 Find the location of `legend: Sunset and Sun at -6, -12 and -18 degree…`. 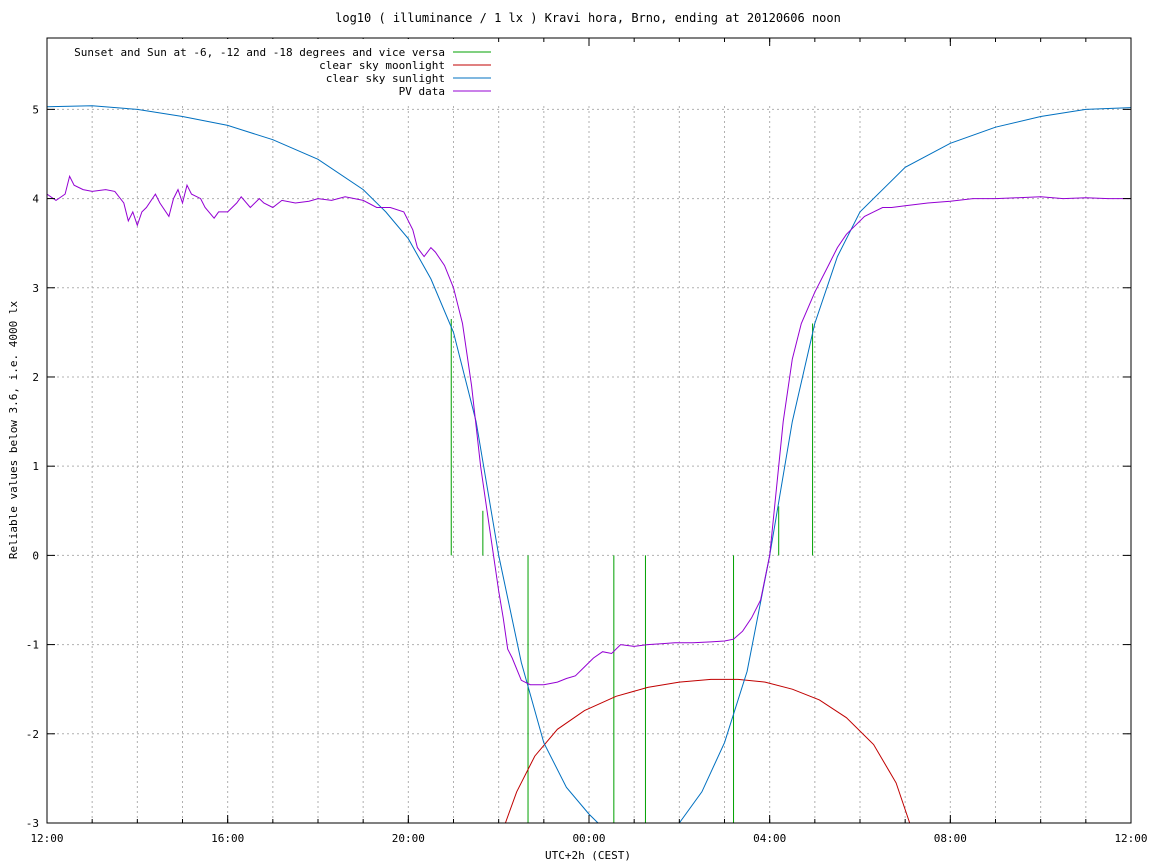

legend: Sunset and Sun at -6, -12 and -18 degree… is located at coordinates (273, 72).